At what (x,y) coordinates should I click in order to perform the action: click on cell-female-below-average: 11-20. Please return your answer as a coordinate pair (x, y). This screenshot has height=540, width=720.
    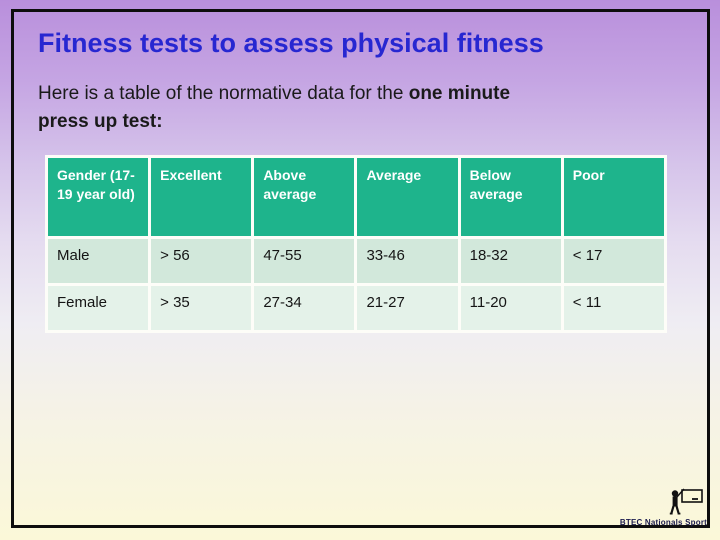
    Looking at the image, I should click on (510, 308).